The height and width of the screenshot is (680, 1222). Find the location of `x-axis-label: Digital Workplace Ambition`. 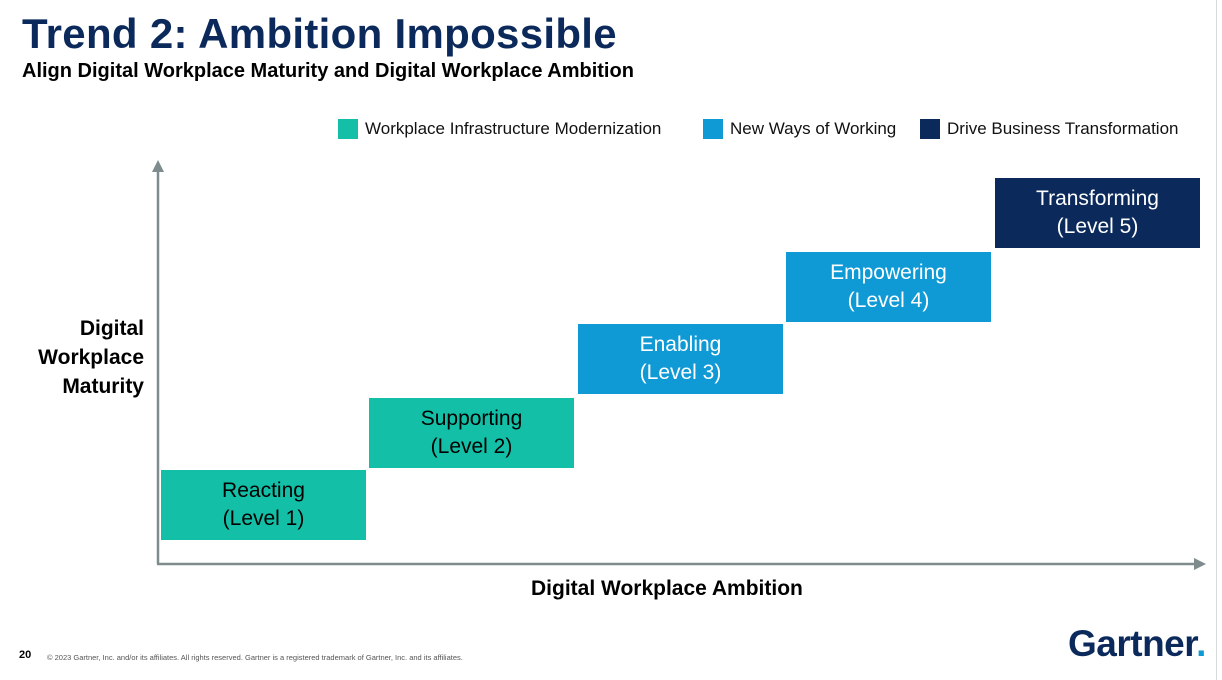

x-axis-label: Digital Workplace Ambition is located at coordinates (667, 588).